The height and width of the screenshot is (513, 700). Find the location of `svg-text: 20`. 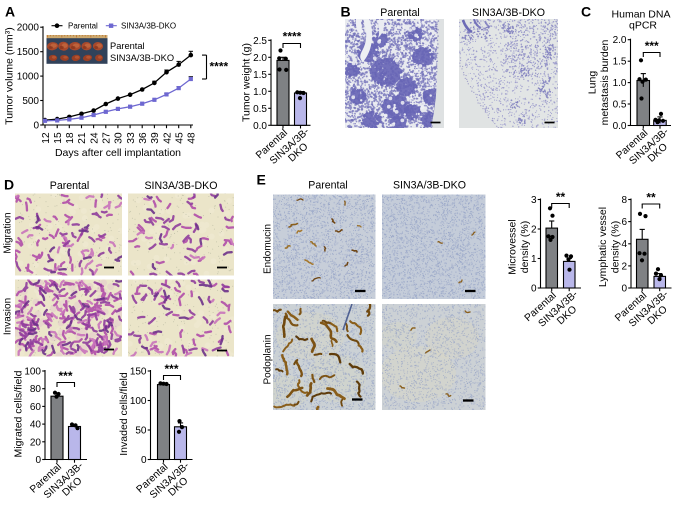

svg-text: 20 is located at coordinates (36, 442).